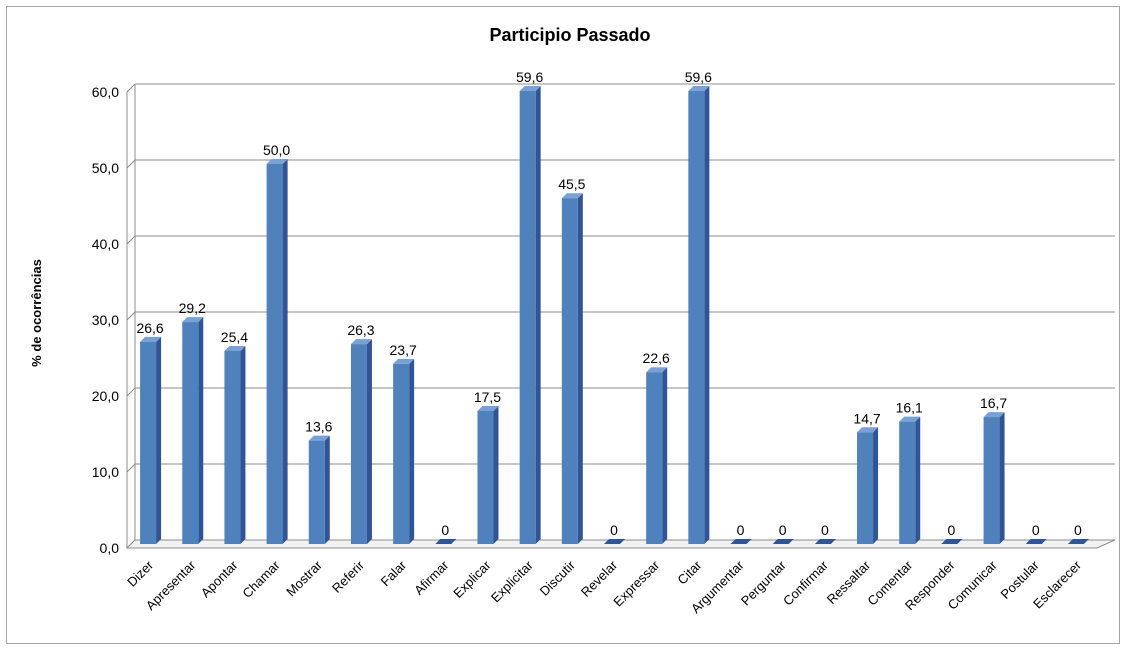 The width and height of the screenshot is (1128, 650). Describe the element at coordinates (909, 408) in the screenshot. I see `data-label: 16,1` at that location.